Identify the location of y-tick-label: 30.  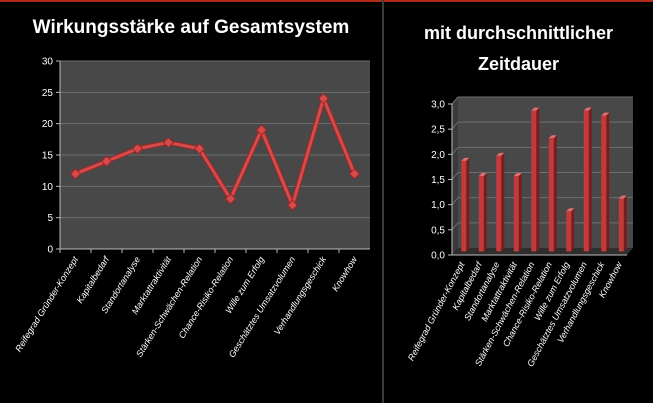
(48, 62).